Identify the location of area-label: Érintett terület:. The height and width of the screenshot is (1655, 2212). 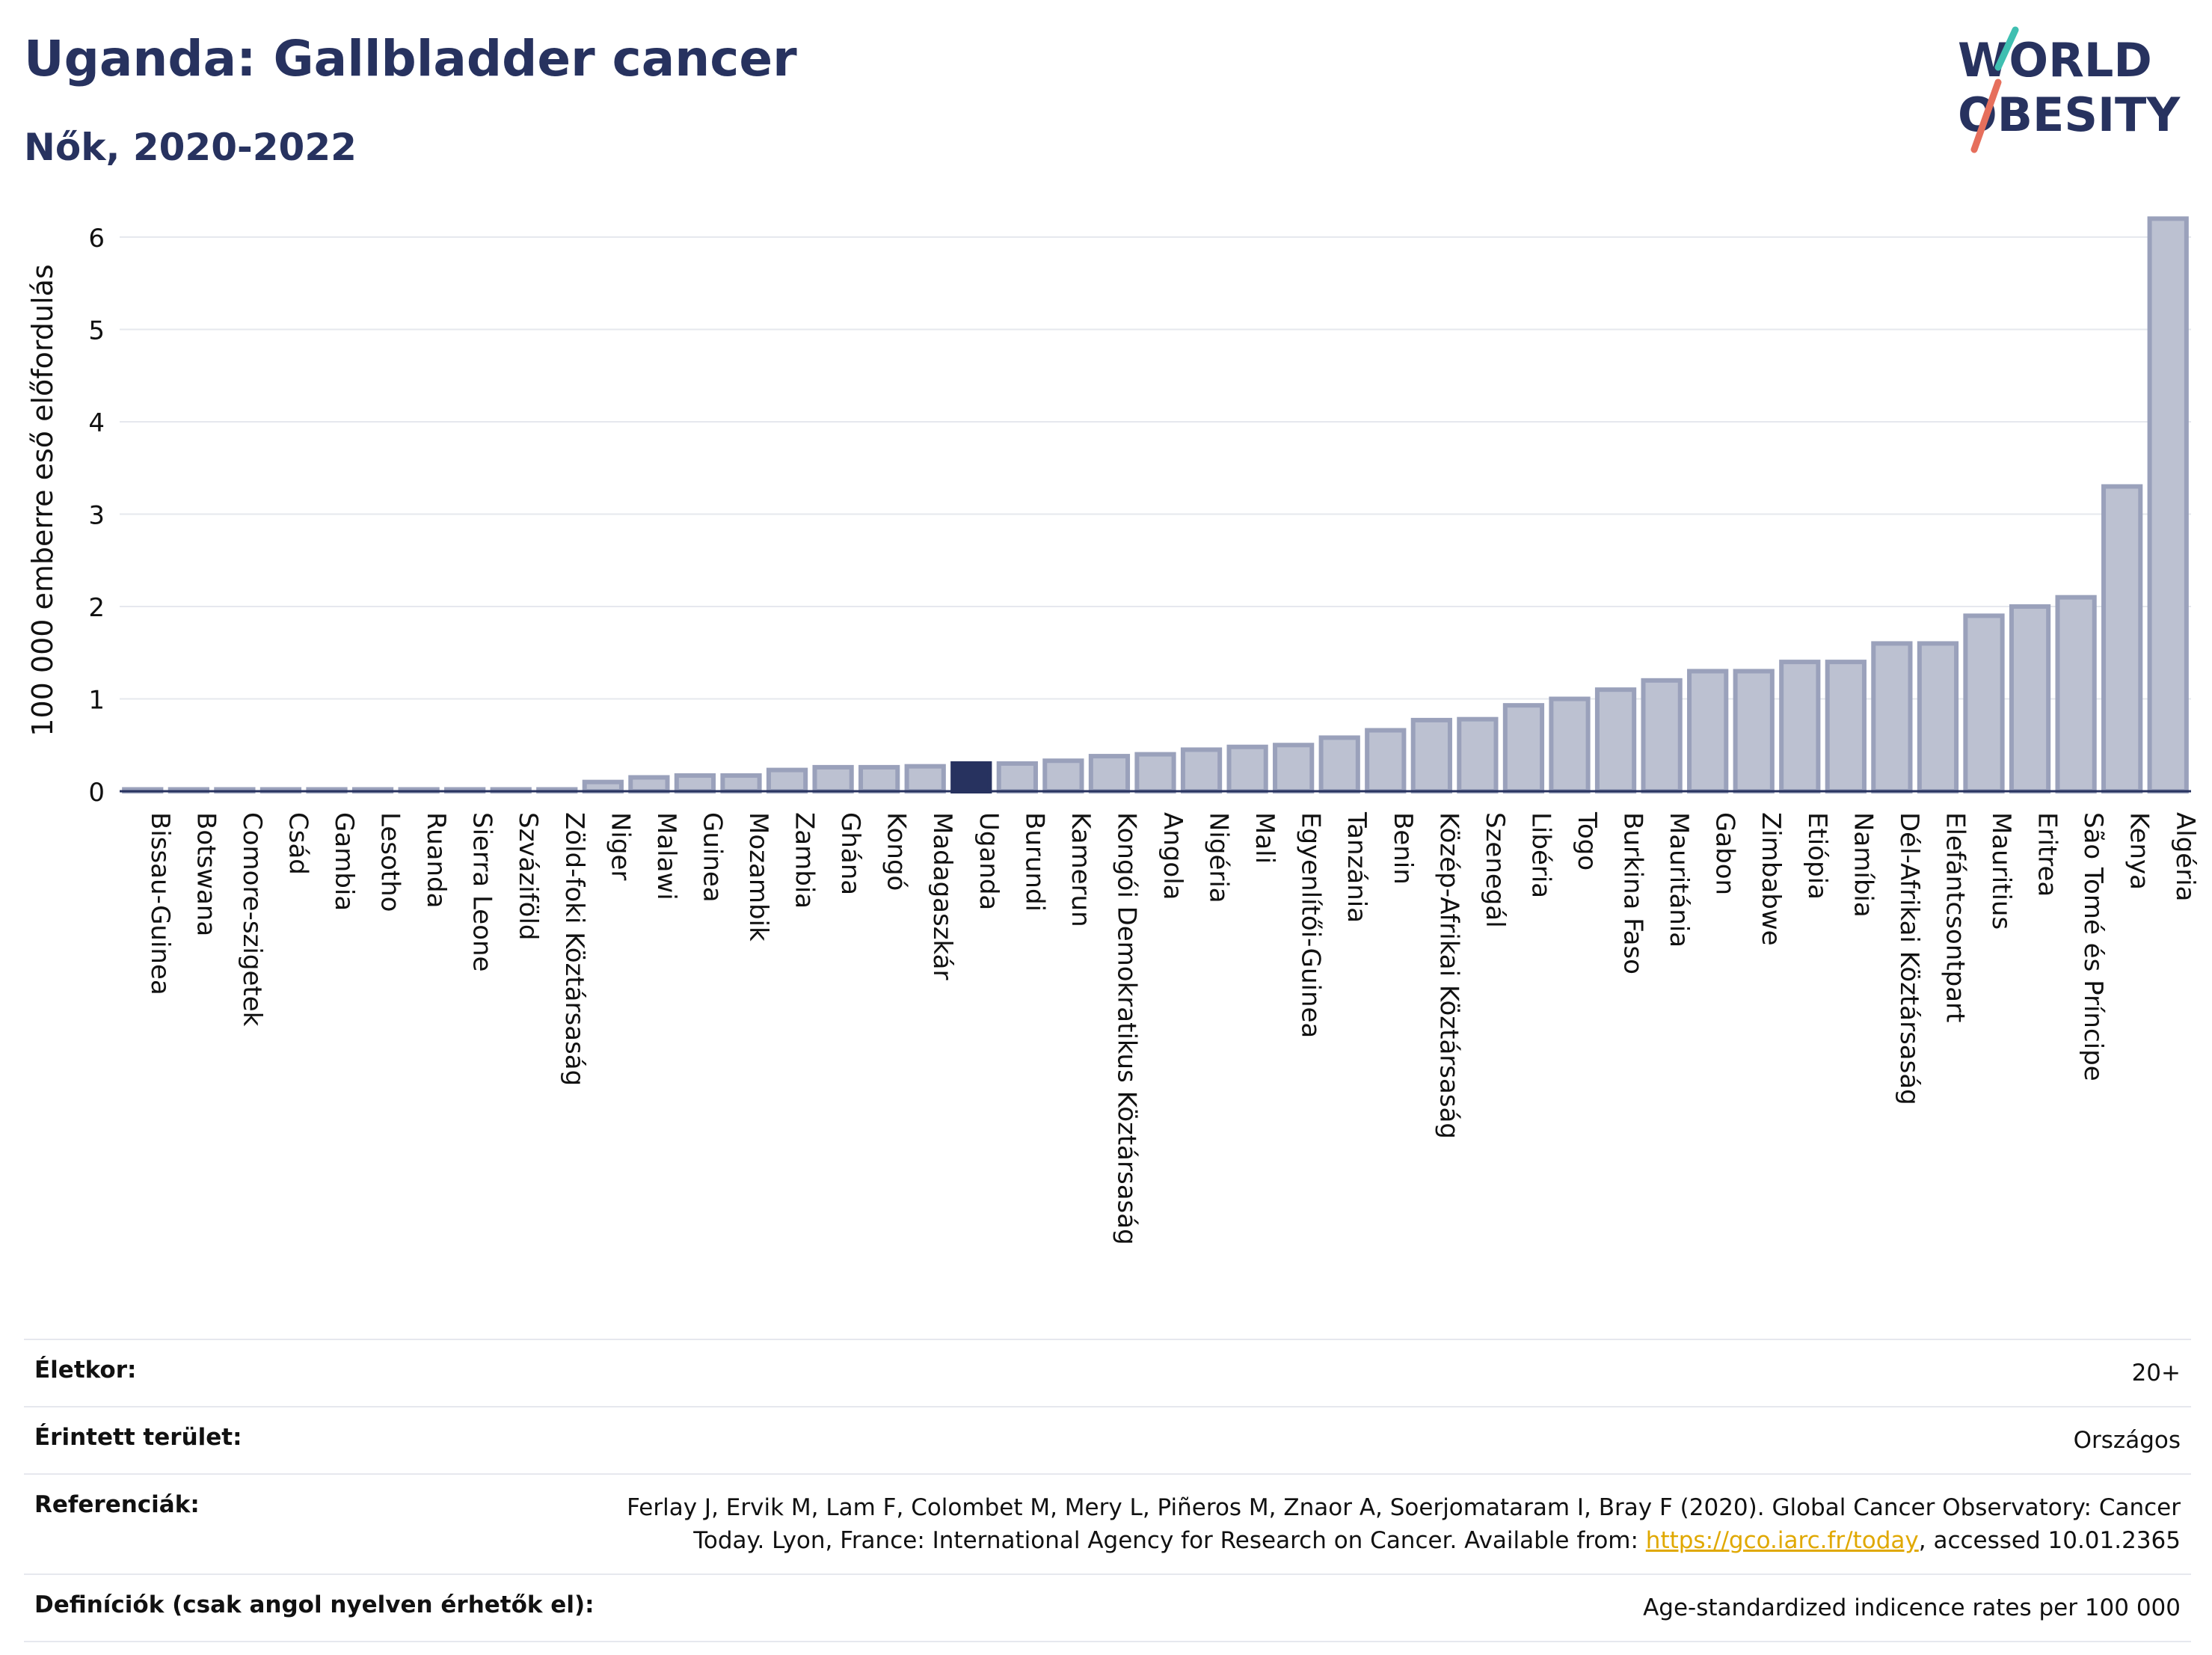
(138, 1437).